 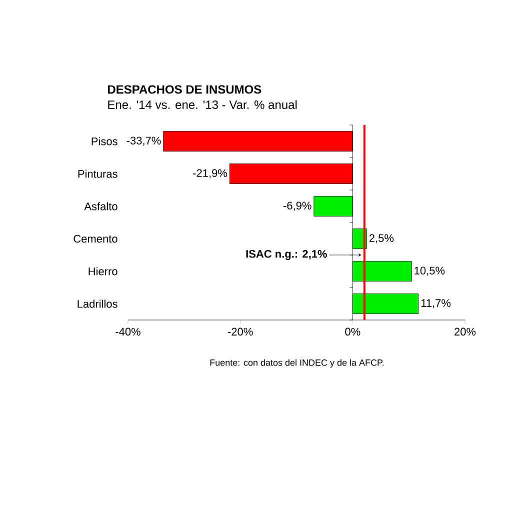 What do you see at coordinates (143, 141) in the screenshot?
I see `data-label: -33,7%` at bounding box center [143, 141].